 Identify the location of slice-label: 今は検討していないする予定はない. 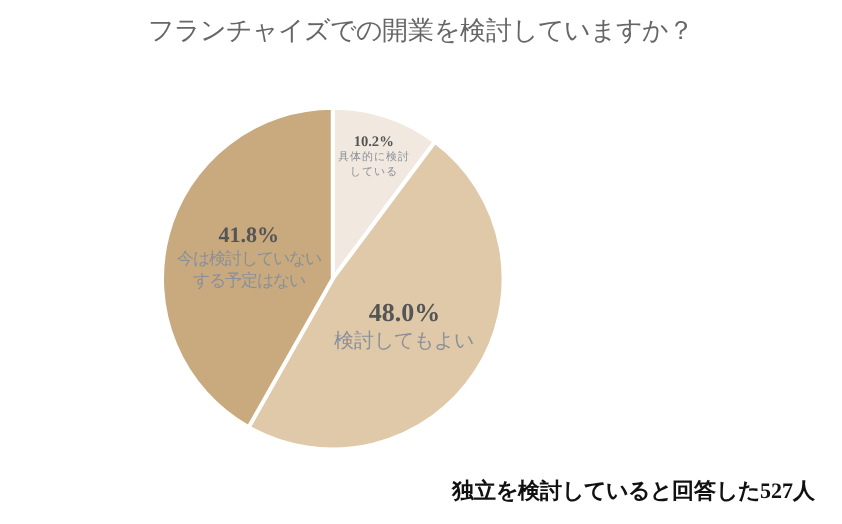
(248, 269).